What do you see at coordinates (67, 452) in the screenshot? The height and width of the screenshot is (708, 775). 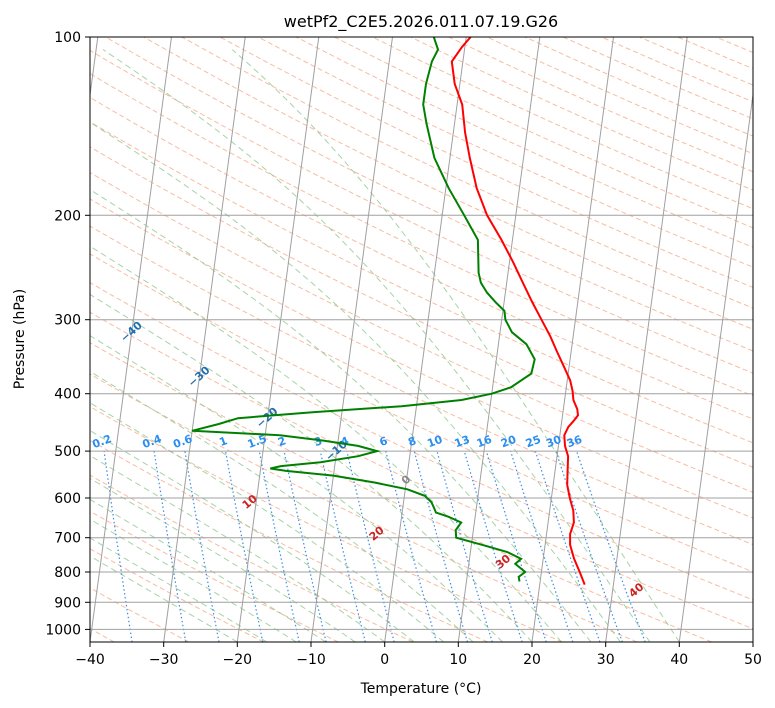 I see `y-tick-label: 500` at bounding box center [67, 452].